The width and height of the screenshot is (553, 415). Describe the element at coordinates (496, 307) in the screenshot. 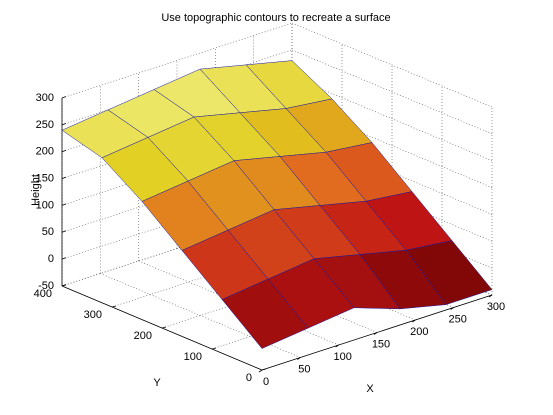

I see `x-tick-label: 300` at that location.